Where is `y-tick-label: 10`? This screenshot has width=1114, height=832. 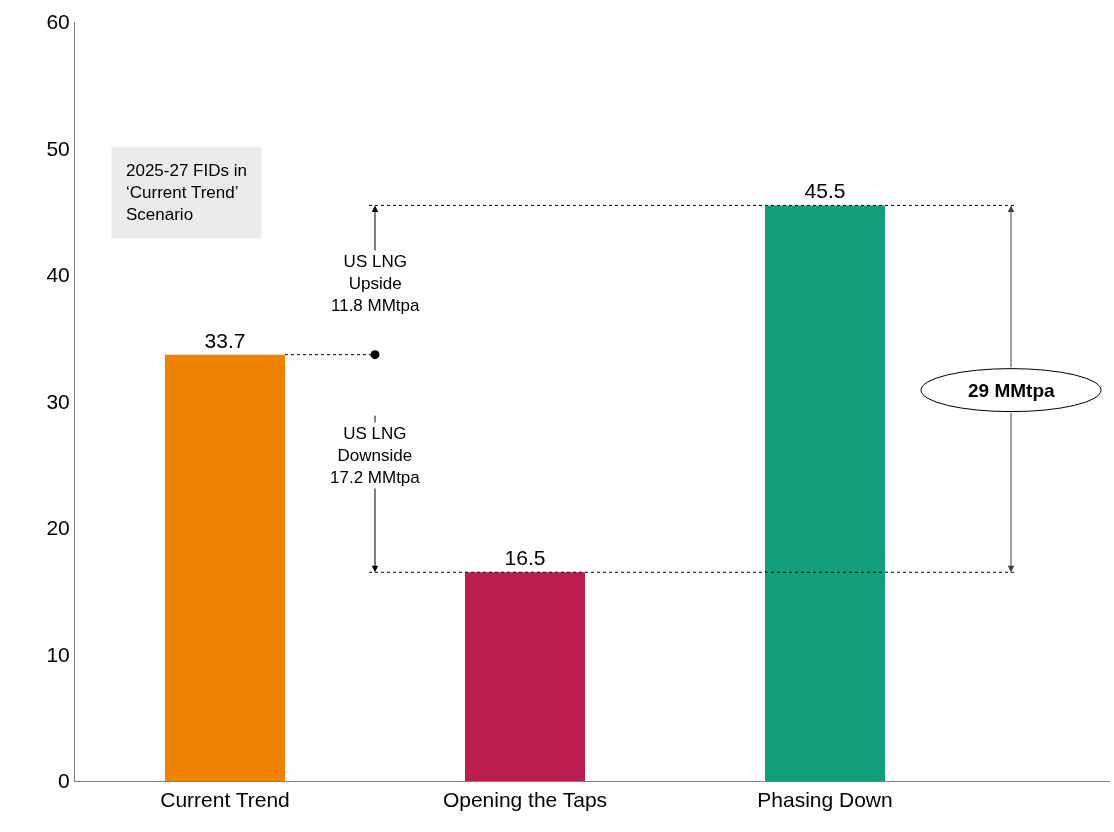 y-tick-label: 10 is located at coordinates (58, 654).